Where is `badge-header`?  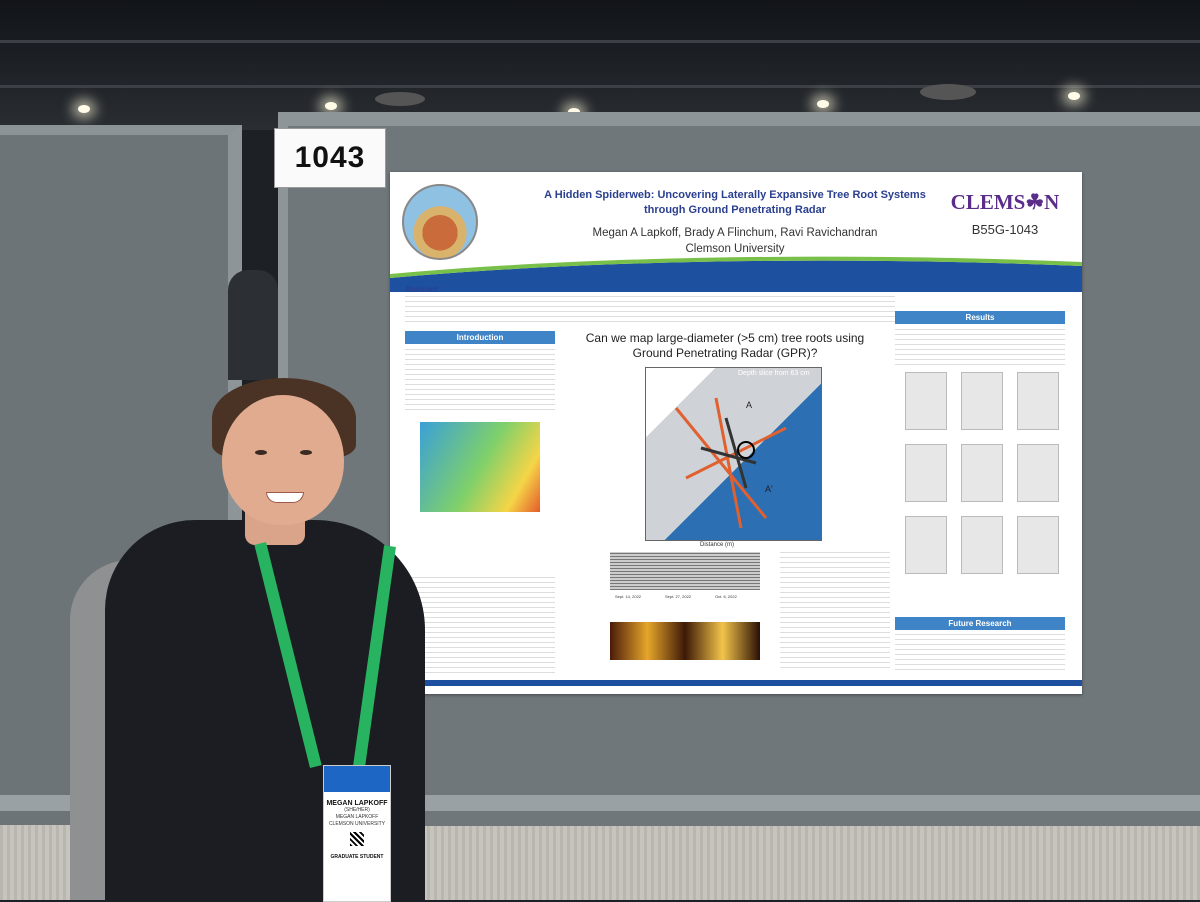 badge-header is located at coordinates (357, 779).